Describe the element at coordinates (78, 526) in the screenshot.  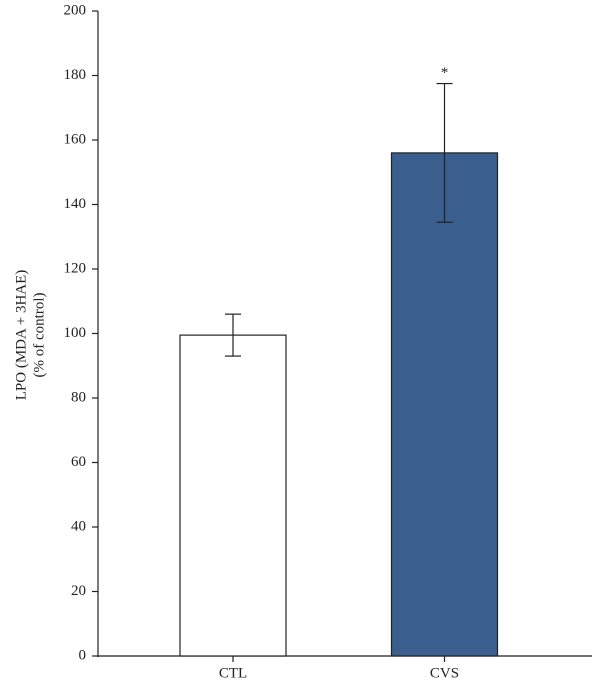
I see `y-tick-label: 40` at that location.